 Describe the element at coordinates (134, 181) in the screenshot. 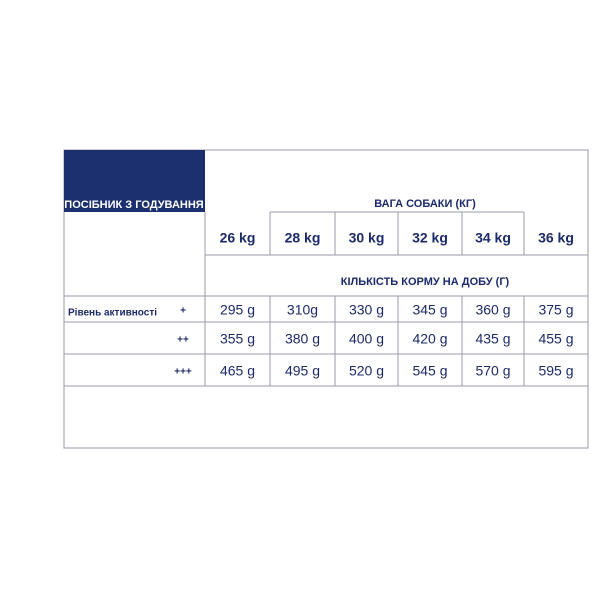

I see `title-cell` at that location.